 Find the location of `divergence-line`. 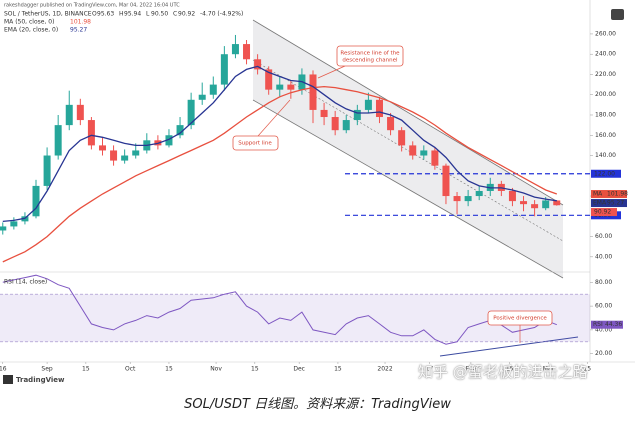

divergence-line is located at coordinates (509, 346).